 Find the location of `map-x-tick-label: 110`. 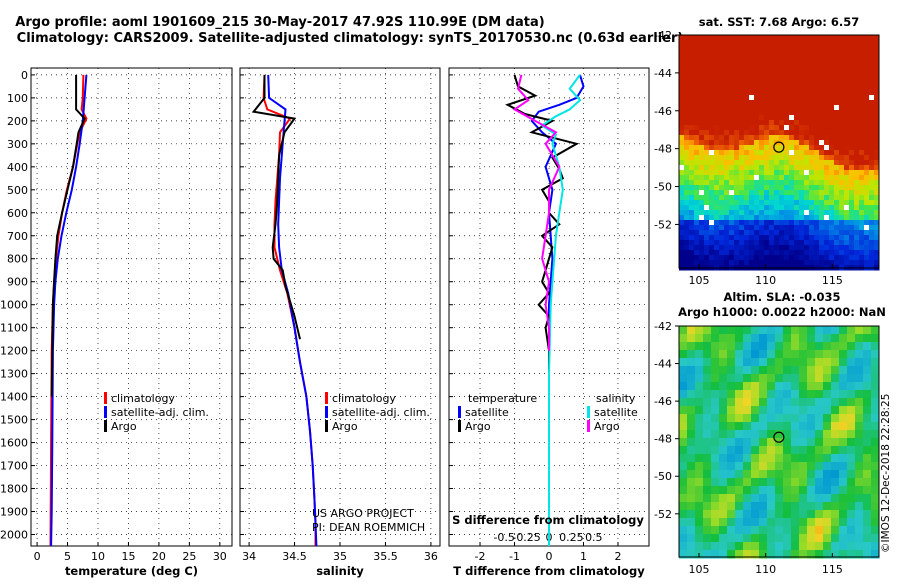

map-x-tick-label: 110 is located at coordinates (765, 280).